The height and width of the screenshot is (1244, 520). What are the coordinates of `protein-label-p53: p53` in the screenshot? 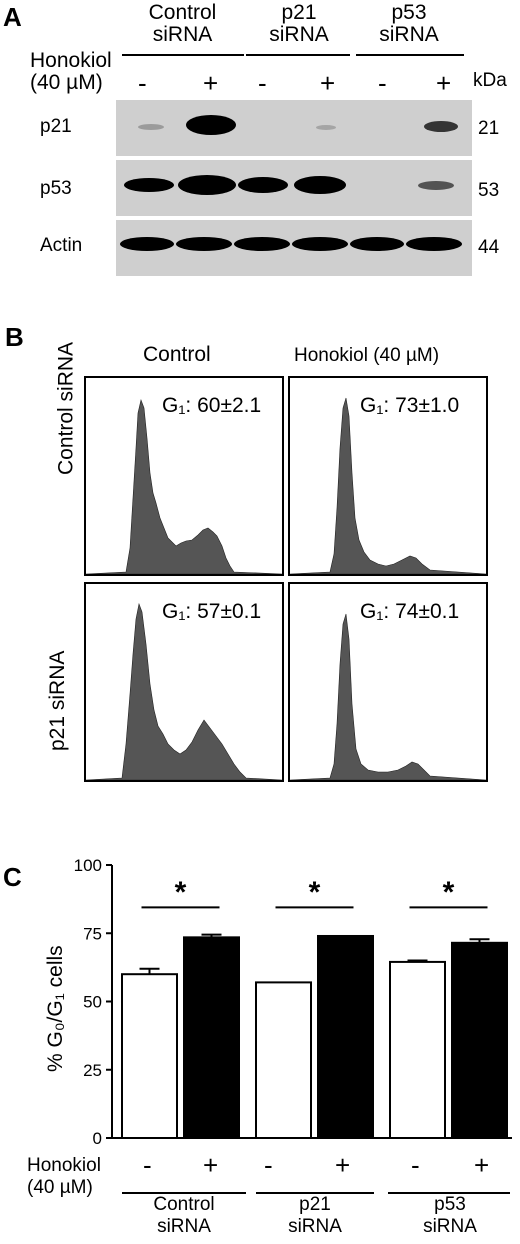 It's located at (56, 188).